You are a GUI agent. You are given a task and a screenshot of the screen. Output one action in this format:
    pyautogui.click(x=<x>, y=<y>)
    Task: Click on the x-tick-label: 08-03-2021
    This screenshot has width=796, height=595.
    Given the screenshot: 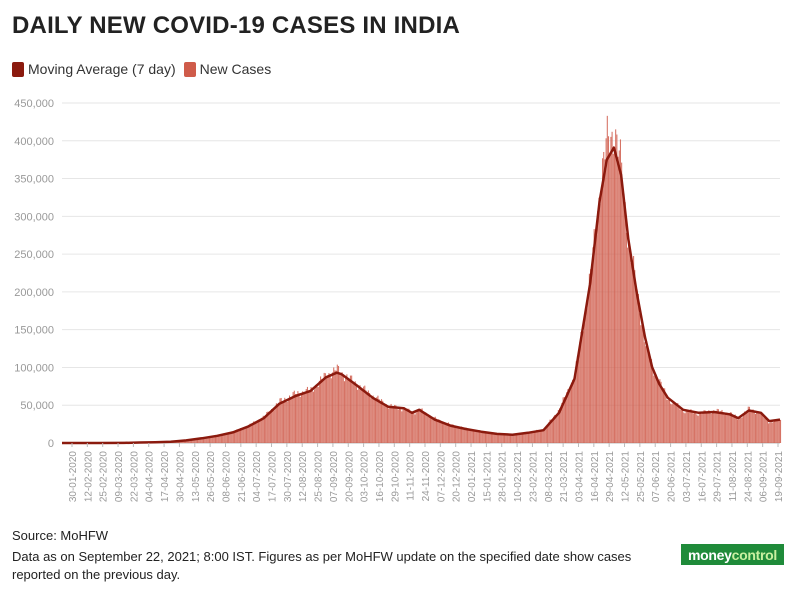 What is the action you would take?
    pyautogui.click(x=549, y=477)
    